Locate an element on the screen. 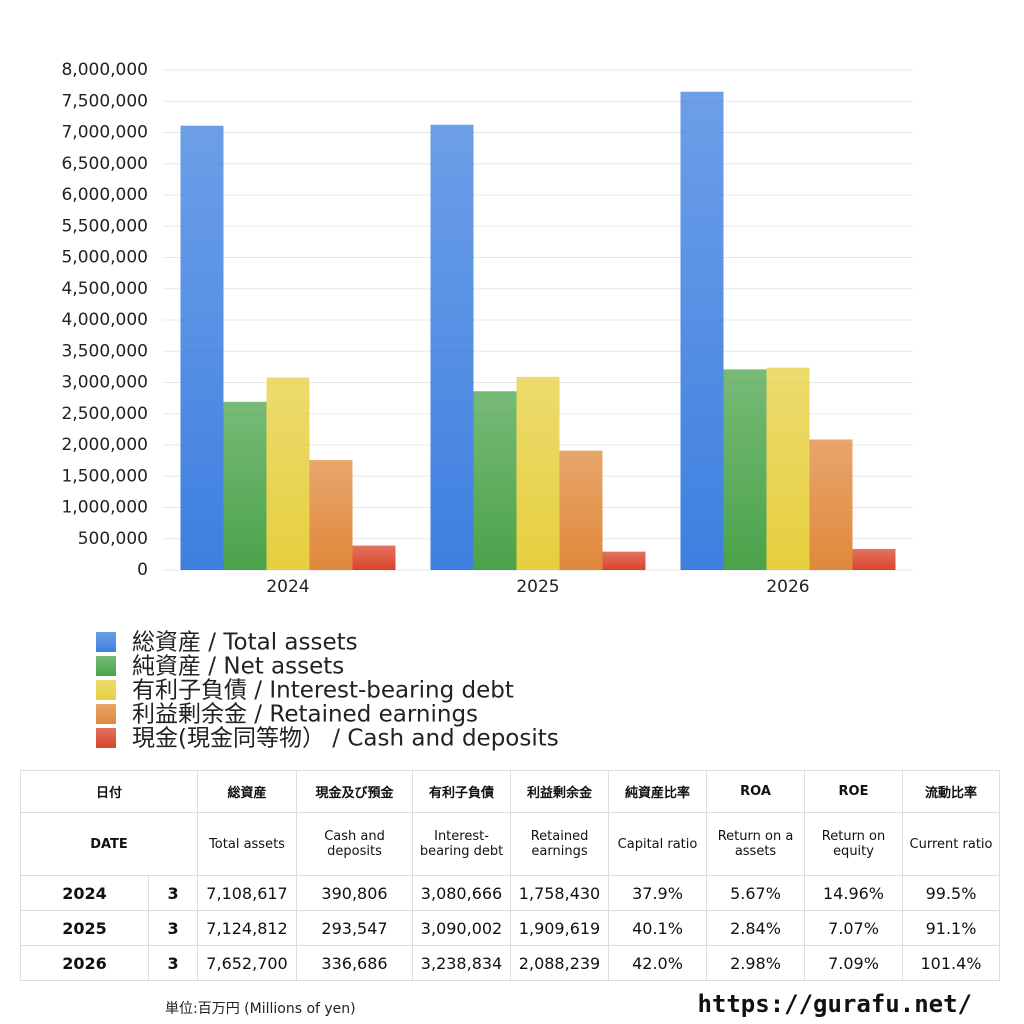 The width and height of the screenshot is (1024, 1024). table-cell: 99.5% is located at coordinates (951, 893).